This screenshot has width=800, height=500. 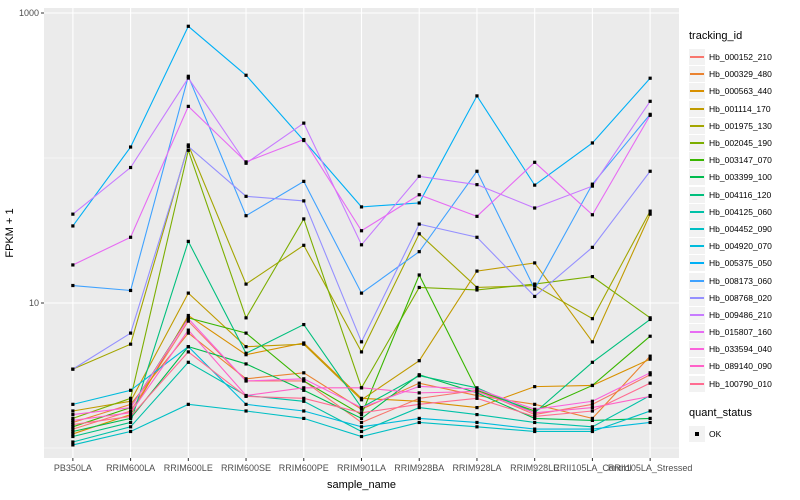 What do you see at coordinates (697, 433) in the screenshot?
I see `quant-status-key` at bounding box center [697, 433].